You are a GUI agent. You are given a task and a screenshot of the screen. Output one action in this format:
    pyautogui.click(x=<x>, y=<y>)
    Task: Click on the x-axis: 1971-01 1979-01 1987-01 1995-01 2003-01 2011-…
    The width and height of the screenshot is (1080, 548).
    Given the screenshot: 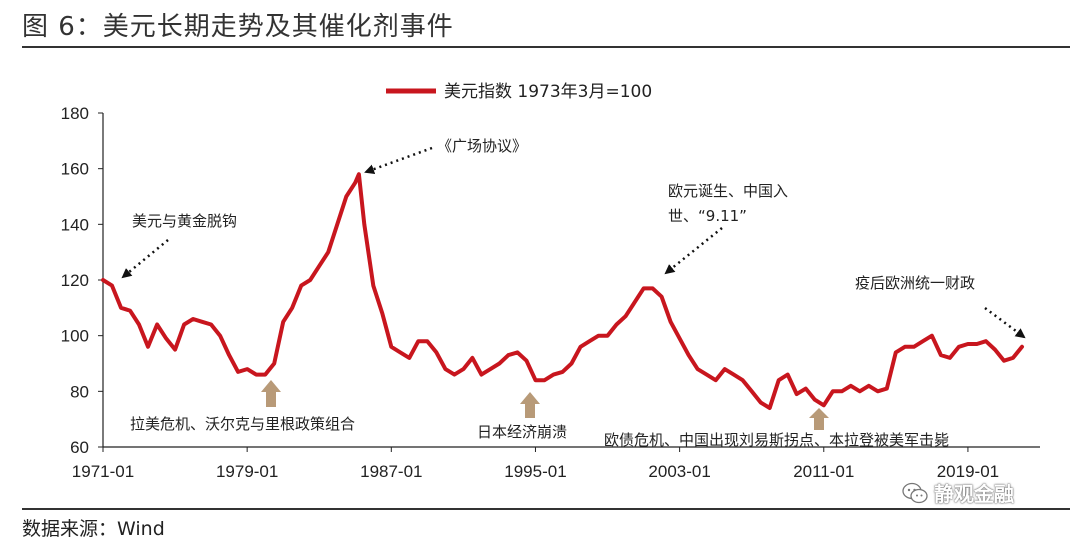 What is the action you would take?
    pyautogui.click(x=535, y=464)
    